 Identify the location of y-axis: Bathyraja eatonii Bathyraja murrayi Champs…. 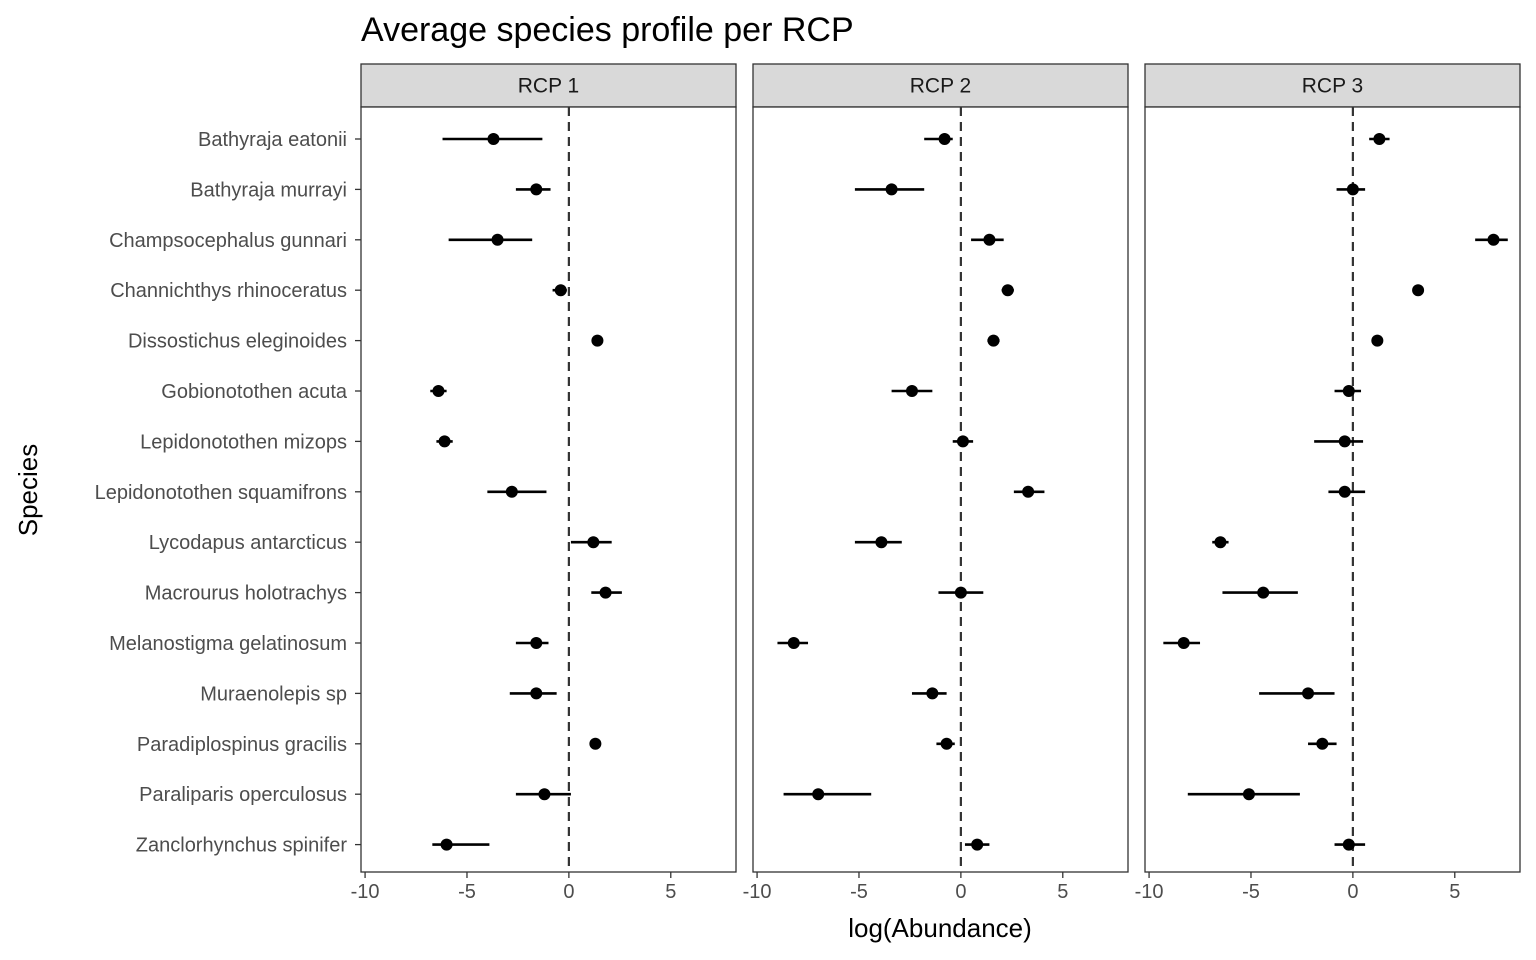
(228, 493).